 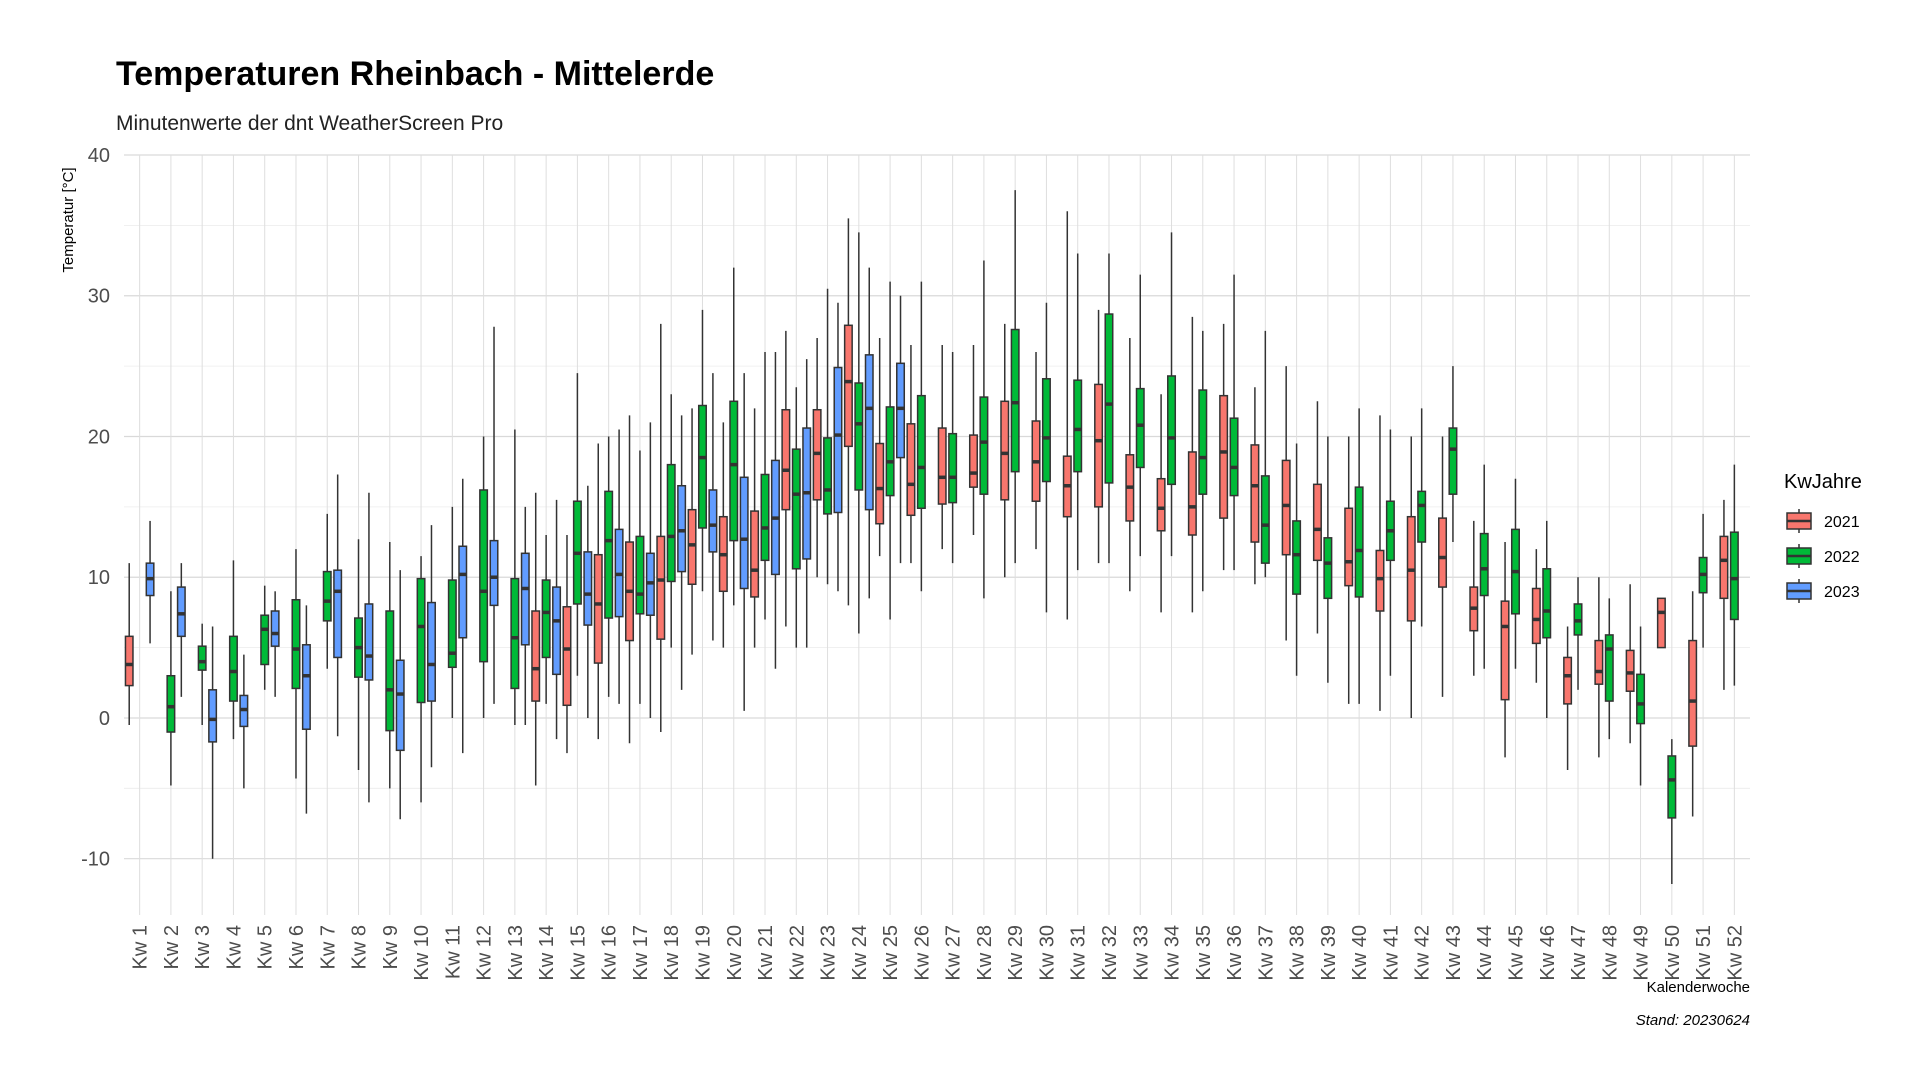 What do you see at coordinates (1610, 953) in the screenshot?
I see `x-tick-label: Kw 48` at bounding box center [1610, 953].